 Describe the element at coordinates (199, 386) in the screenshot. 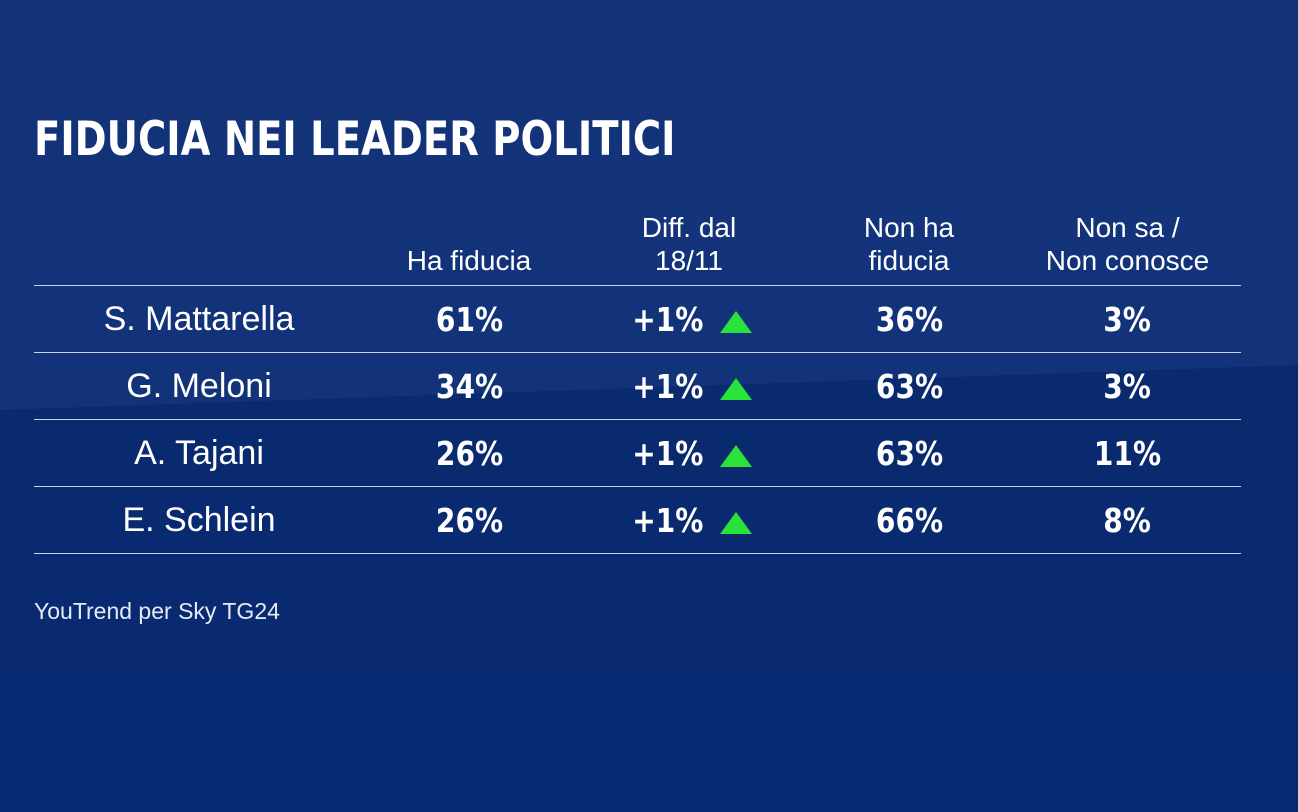

I see `leader-name: G. Meloni` at that location.